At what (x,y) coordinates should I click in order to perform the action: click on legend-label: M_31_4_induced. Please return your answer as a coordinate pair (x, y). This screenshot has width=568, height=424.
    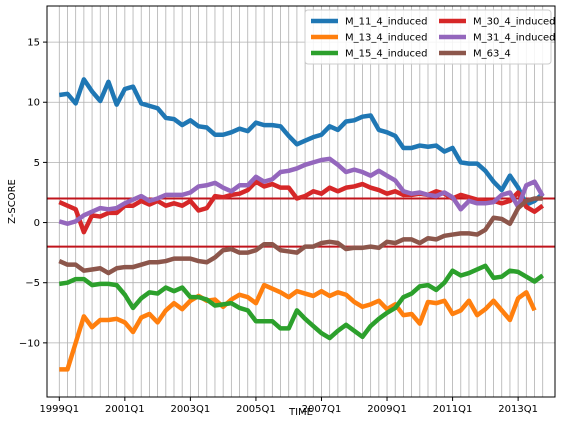
    Looking at the image, I should click on (514, 38).